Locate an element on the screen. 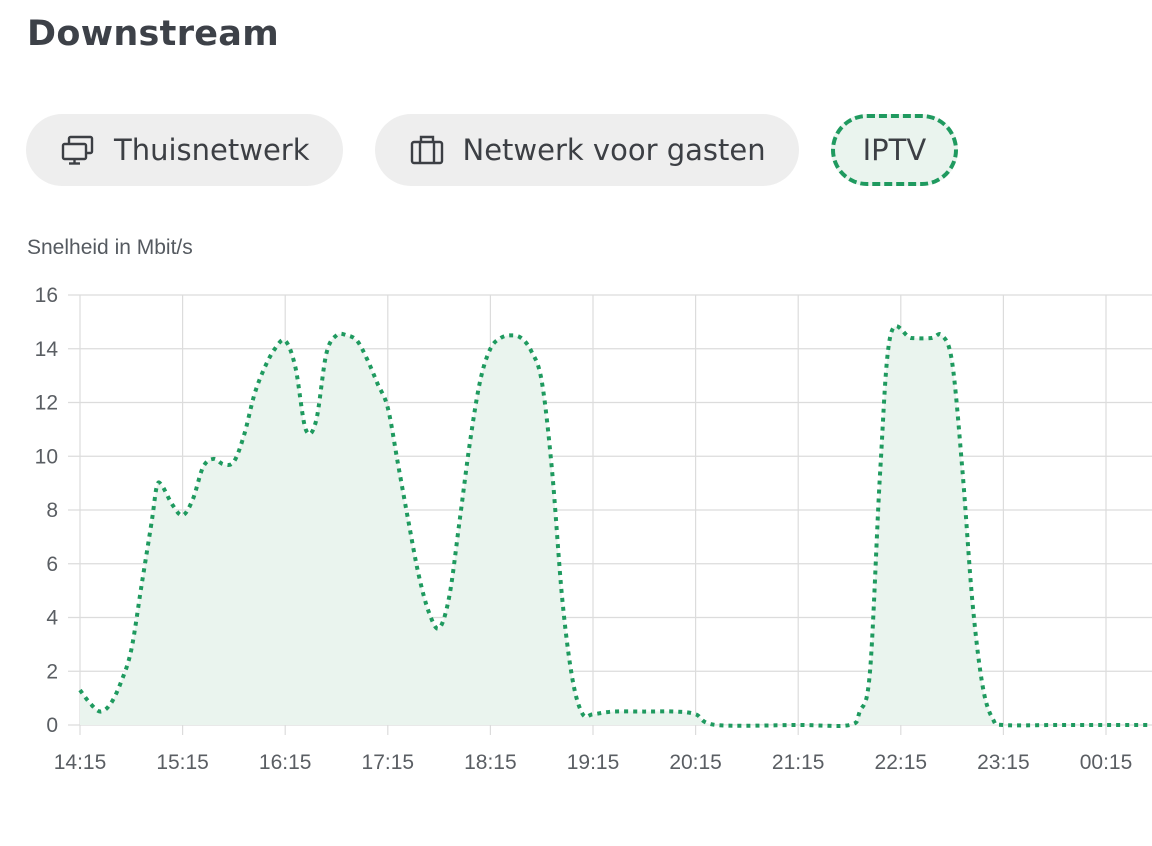 The width and height of the screenshot is (1152, 846). tab-label: Netwerk voor gasten is located at coordinates (614, 150).